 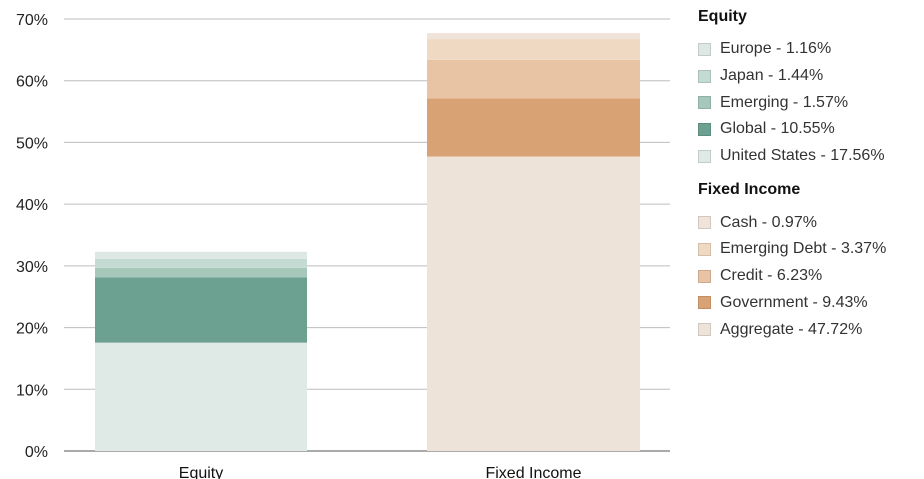 I want to click on y-tick-label: 70%, so click(x=32, y=20).